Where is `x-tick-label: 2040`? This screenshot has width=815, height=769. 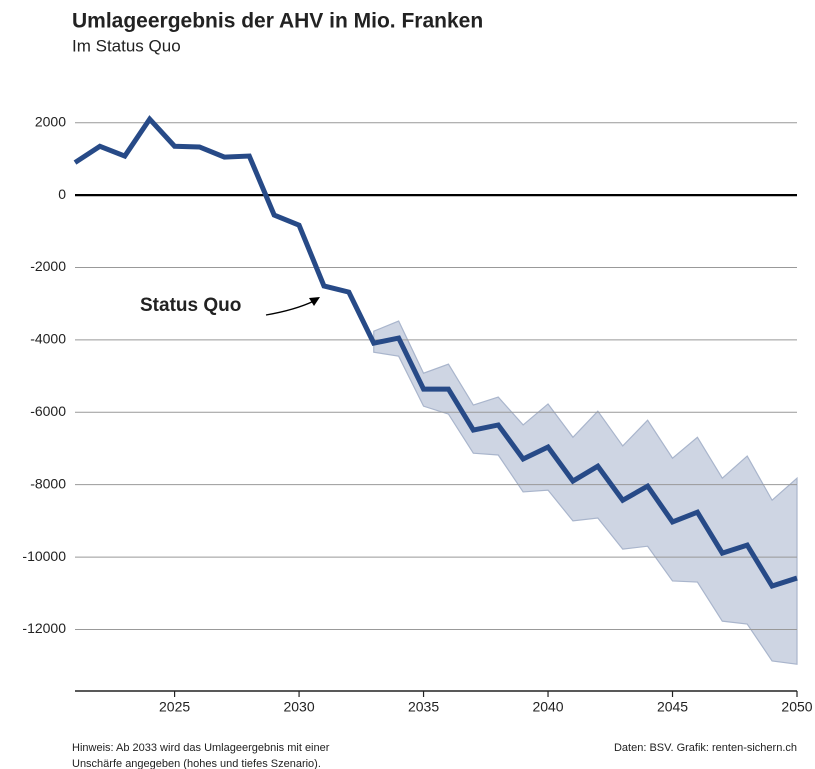 x-tick-label: 2040 is located at coordinates (547, 707).